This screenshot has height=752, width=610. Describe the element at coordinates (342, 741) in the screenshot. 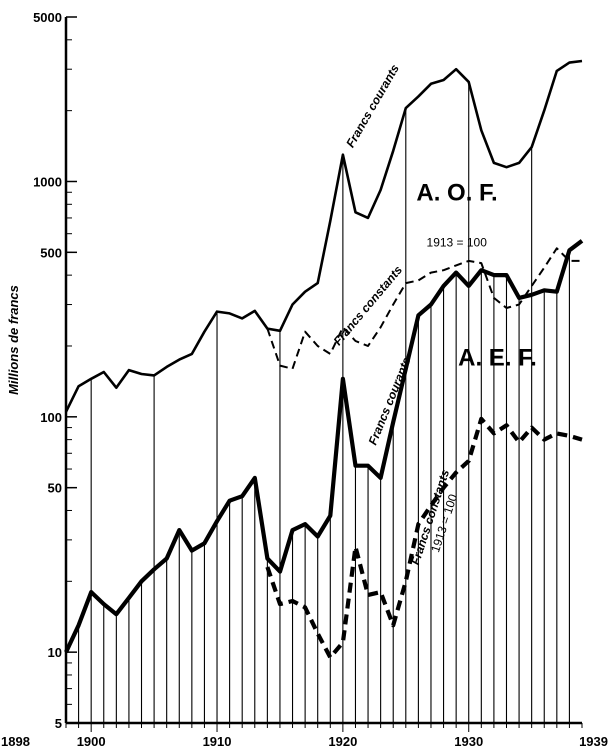

I see `x-tick-label: 1920` at that location.